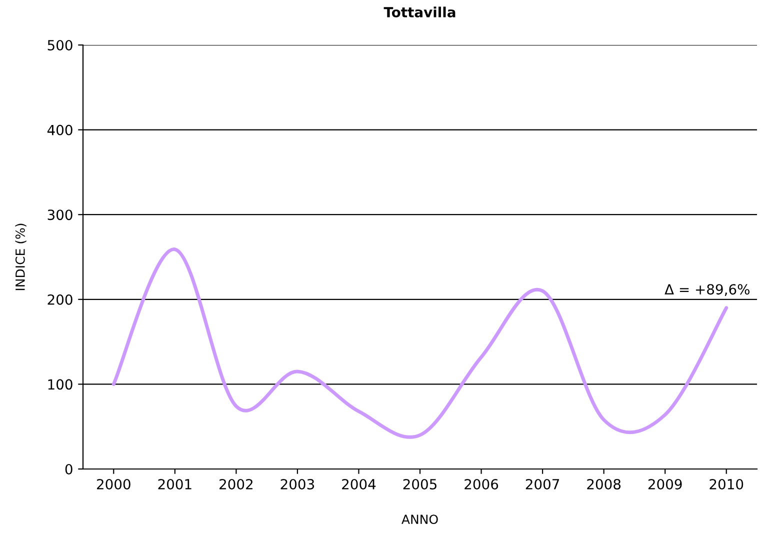 This screenshot has width=767, height=538. I want to click on chart-title: Tottavilla, so click(420, 12).